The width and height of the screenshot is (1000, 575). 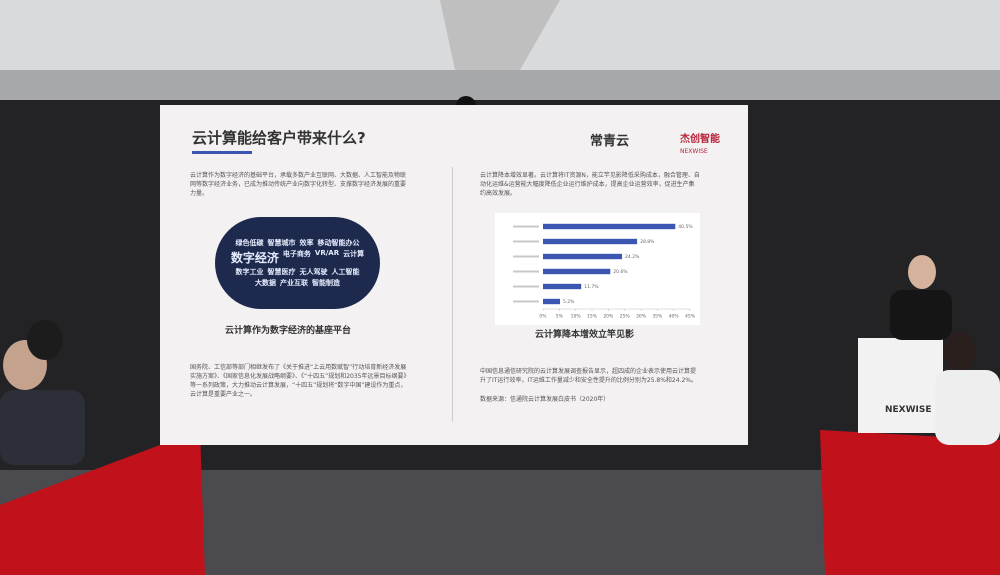 I want to click on x-tick-label: 40%, so click(x=674, y=317).